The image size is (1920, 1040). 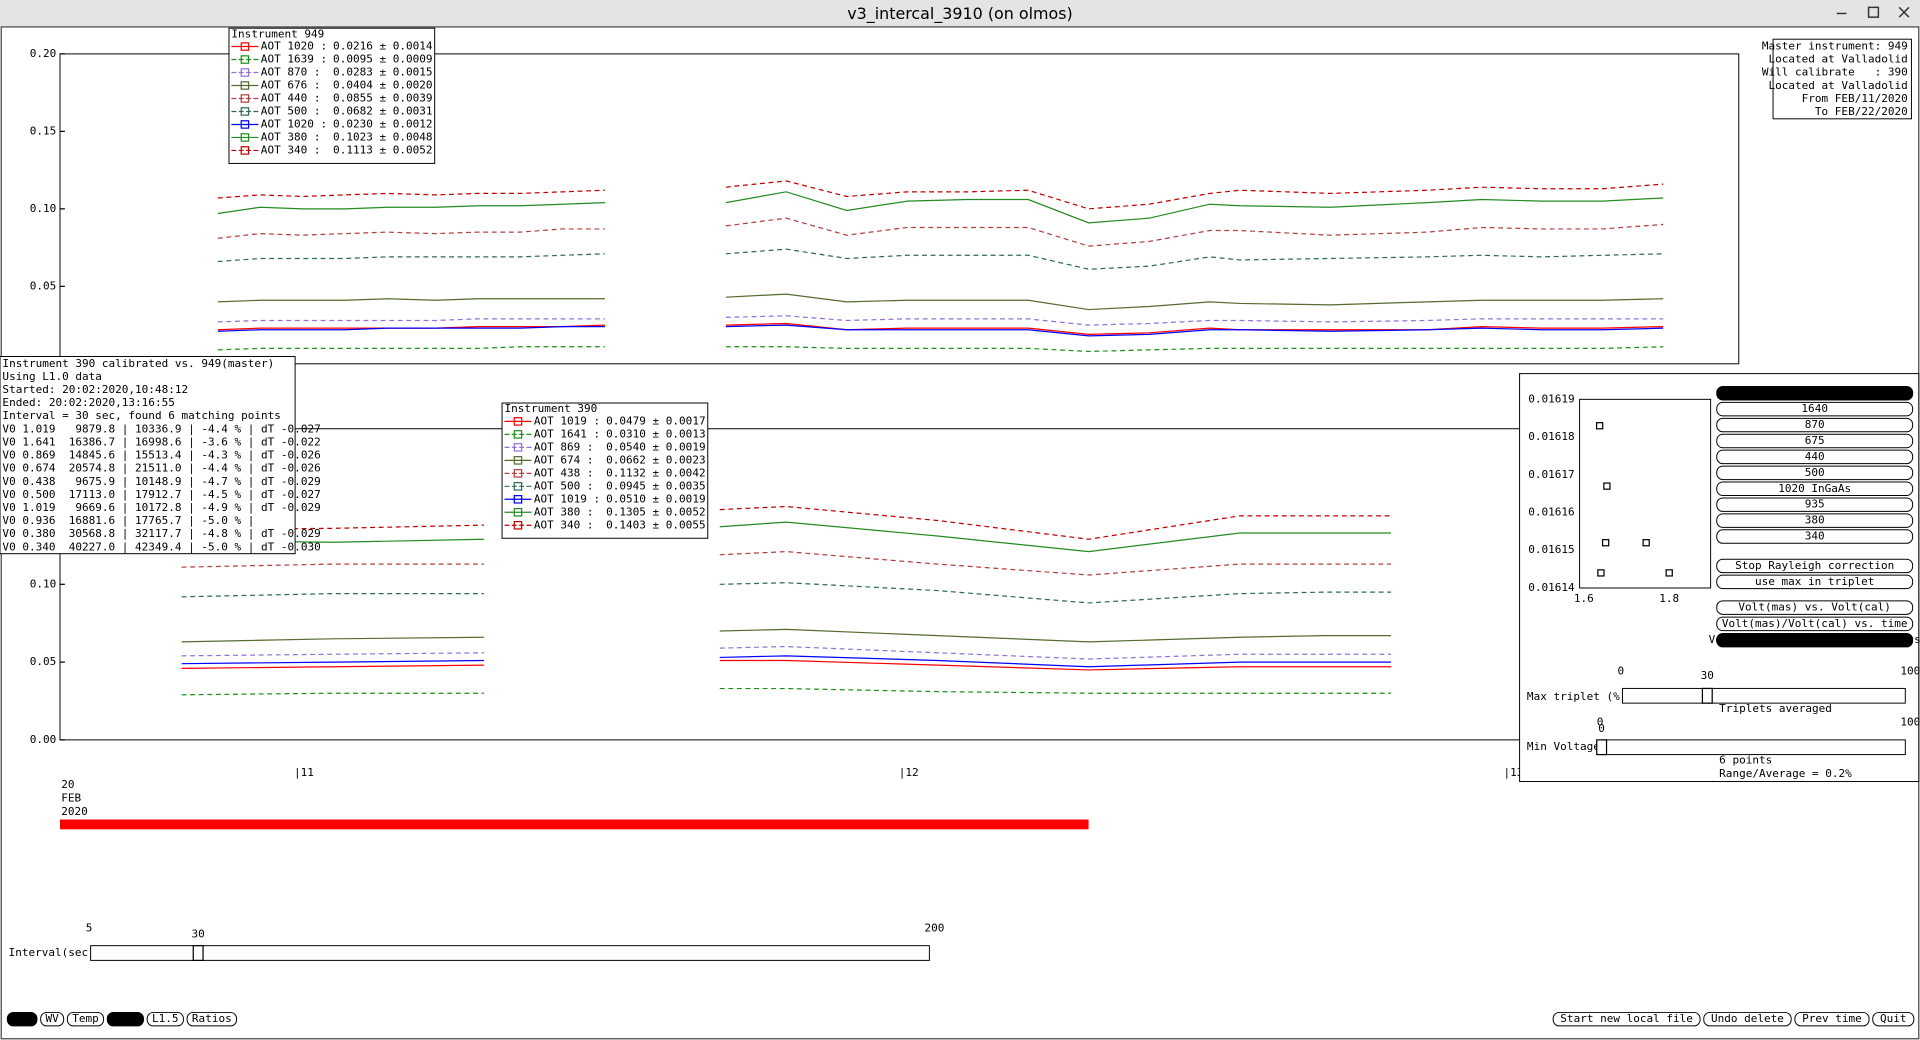 What do you see at coordinates (1513, 772) in the screenshot?
I see `x-tick-label: |13` at bounding box center [1513, 772].